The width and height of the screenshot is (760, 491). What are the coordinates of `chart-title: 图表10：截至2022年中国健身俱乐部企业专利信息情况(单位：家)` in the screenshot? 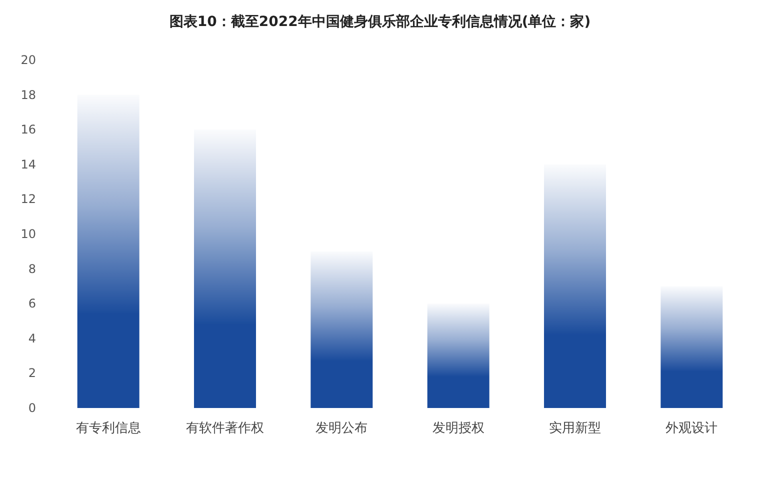 It's located at (380, 21).